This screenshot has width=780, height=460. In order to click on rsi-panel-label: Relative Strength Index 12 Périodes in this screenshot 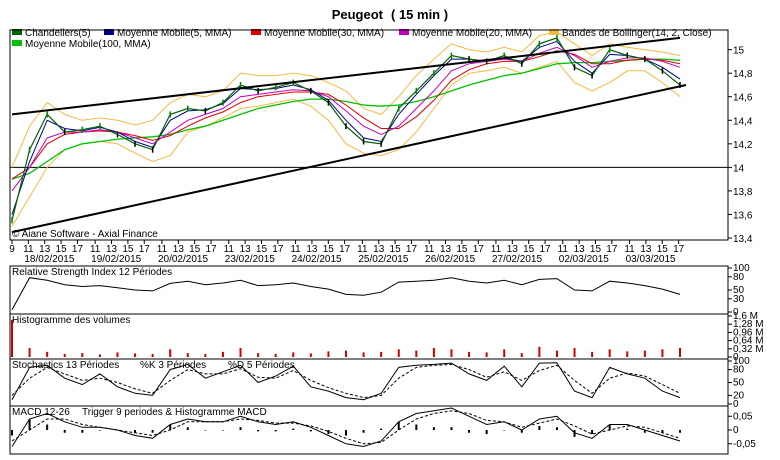, I will do `click(92, 272)`.